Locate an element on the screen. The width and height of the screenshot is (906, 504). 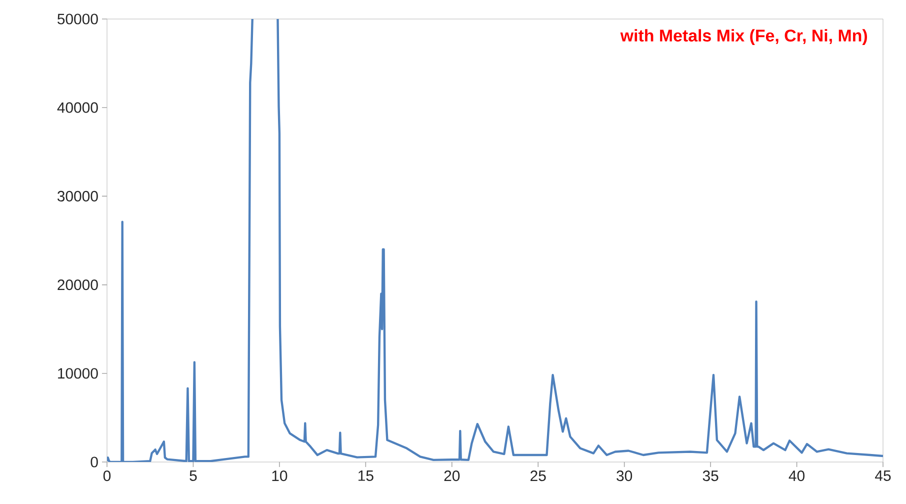
y-tick-label: 20000 is located at coordinates (78, 285).